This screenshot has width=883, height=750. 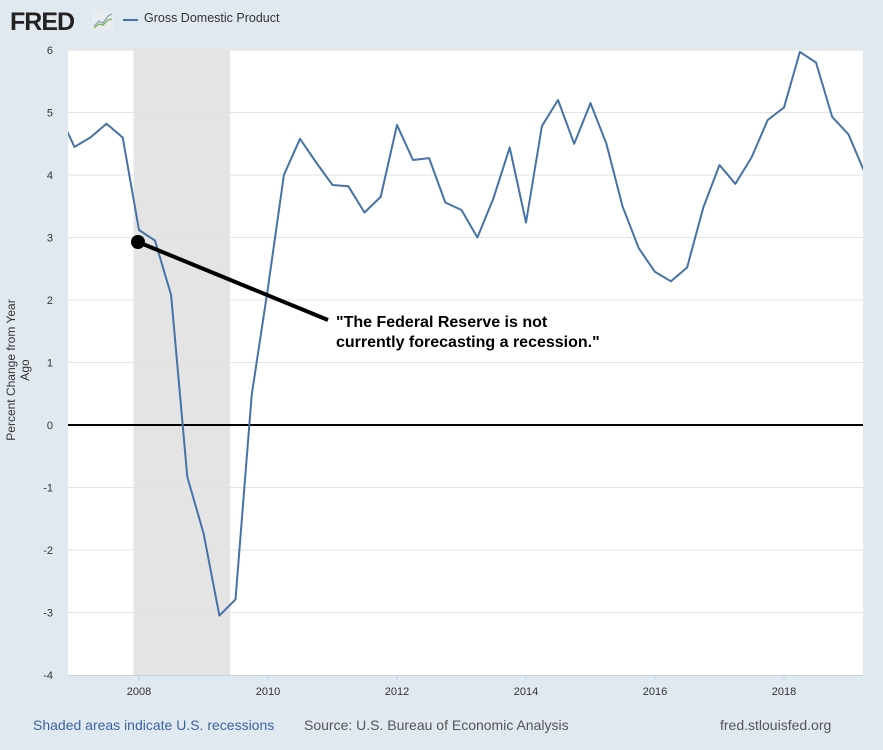 What do you see at coordinates (50, 426) in the screenshot?
I see `y-tick-label: 0` at bounding box center [50, 426].